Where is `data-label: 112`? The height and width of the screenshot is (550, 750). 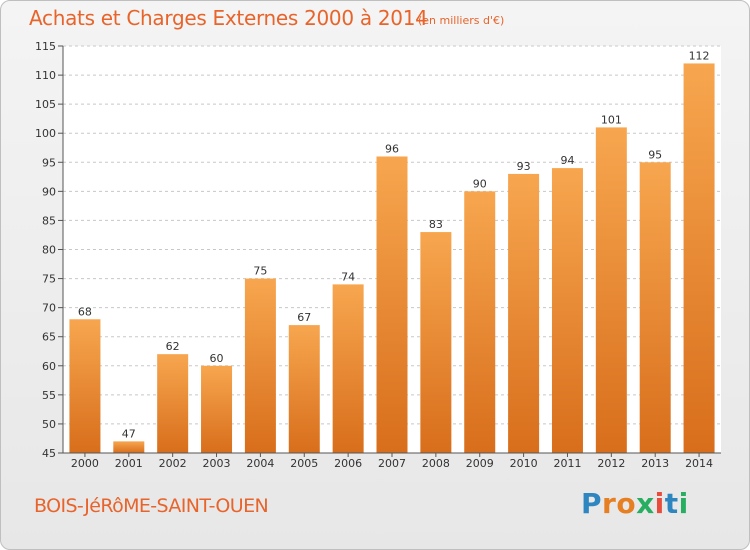
data-label: 112 is located at coordinates (699, 55).